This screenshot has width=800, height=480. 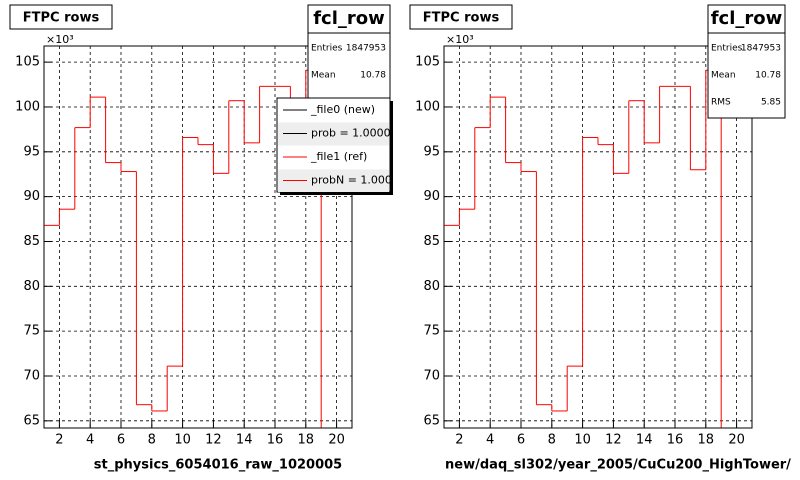 What do you see at coordinates (338, 156) in the screenshot?
I see `legend-label: _file1 (ref)` at bounding box center [338, 156].